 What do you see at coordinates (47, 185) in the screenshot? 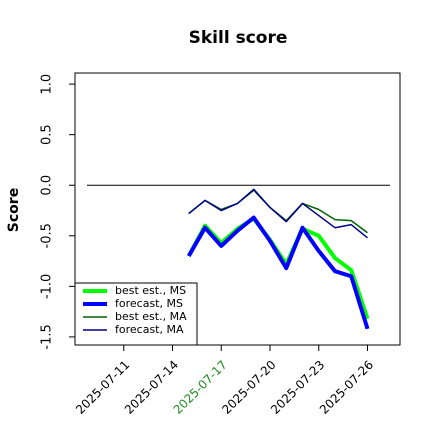
I see `y-tick-label: 0.0` at bounding box center [47, 185].